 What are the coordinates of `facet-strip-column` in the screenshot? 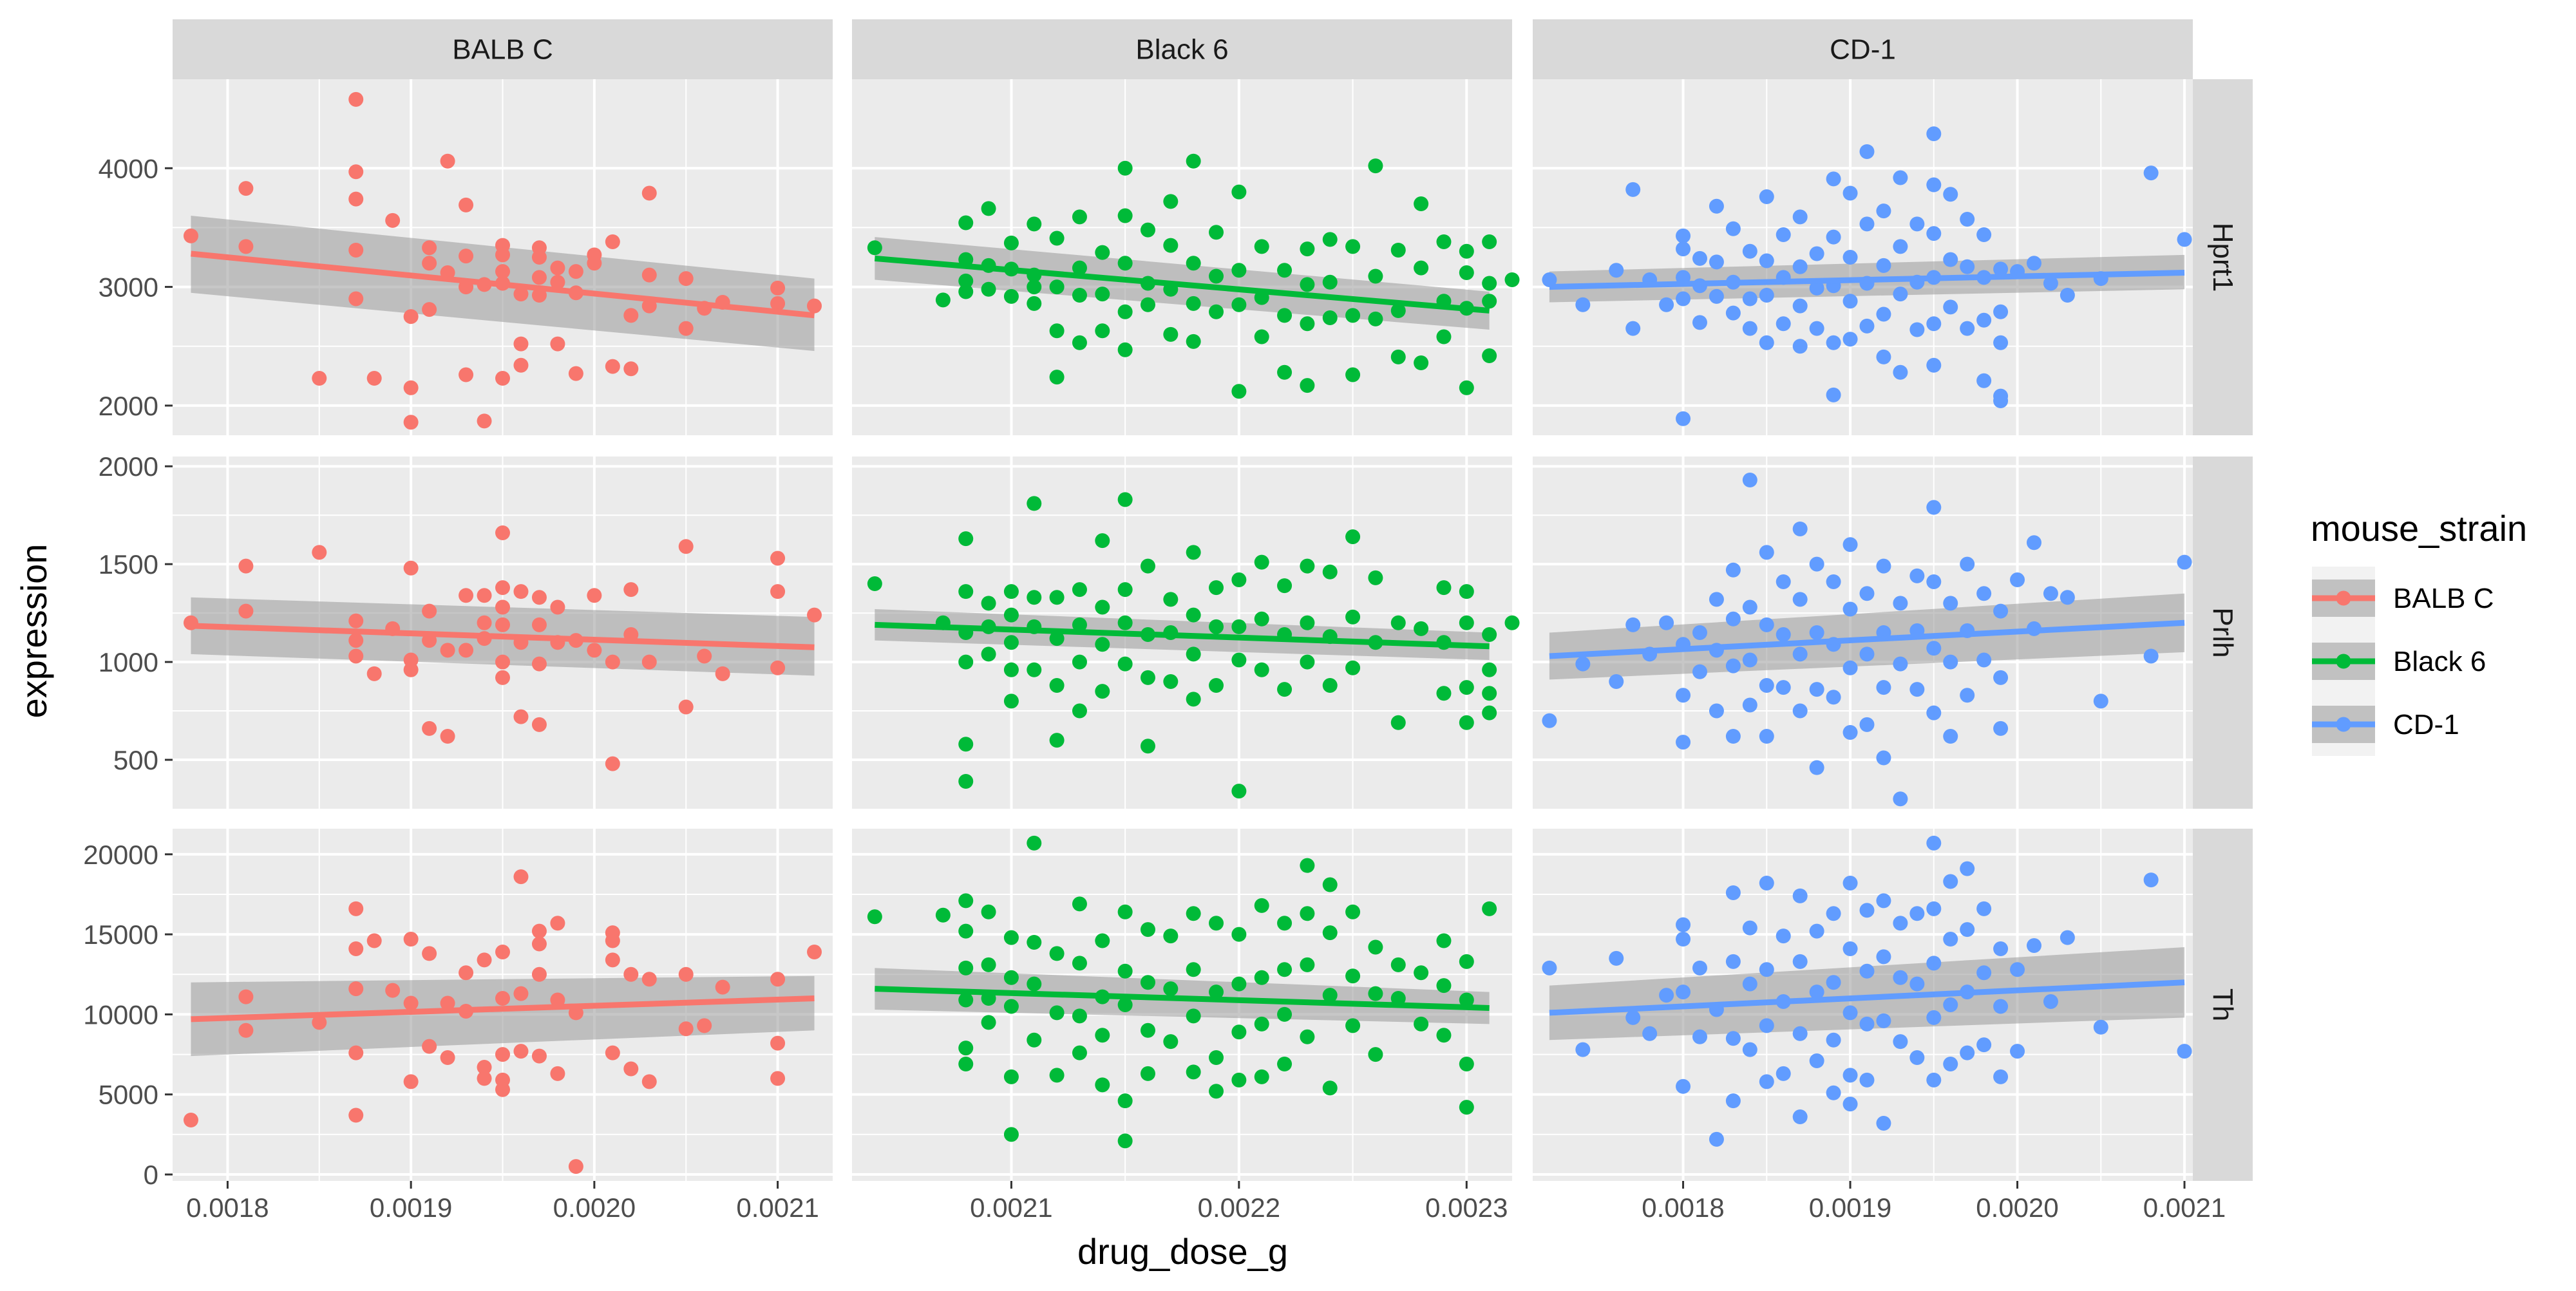 It's located at (503, 49).